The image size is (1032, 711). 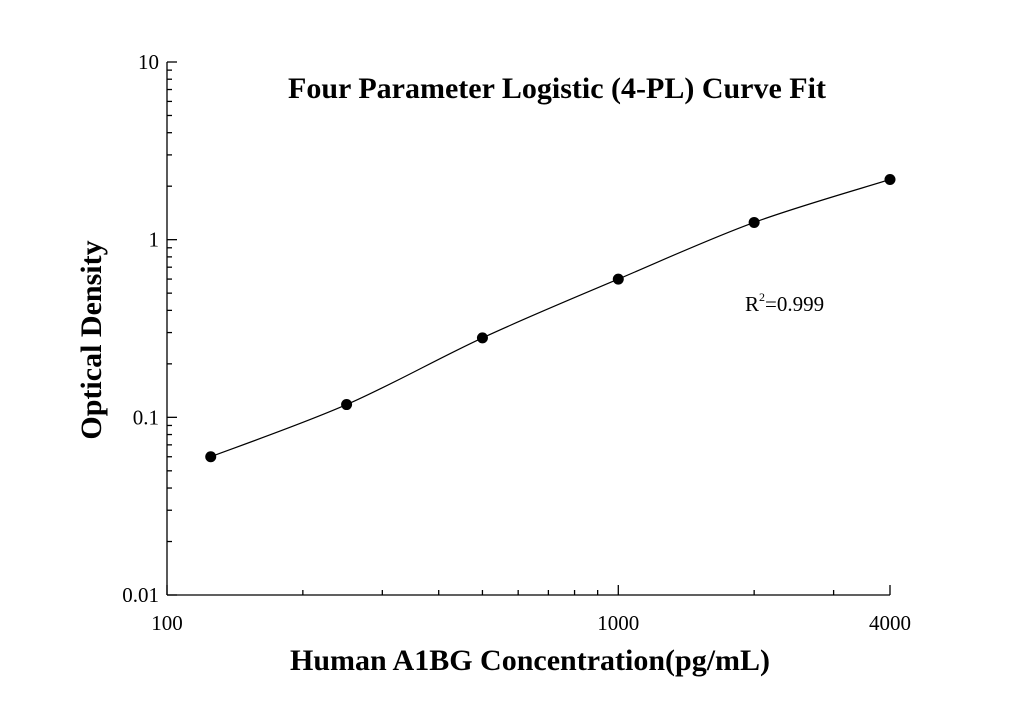 I want to click on x-axis-label: Human A1BG Concentration(pg/mL), so click(x=530, y=660).